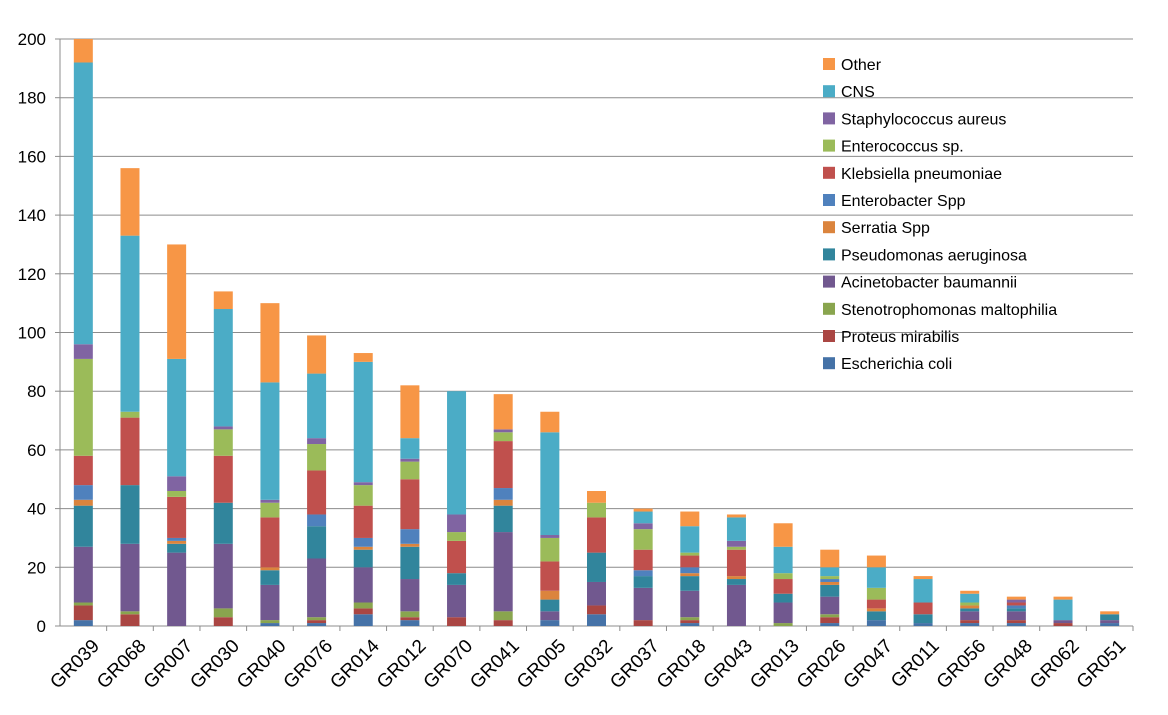 This screenshot has height=715, width=1168. Describe the element at coordinates (736, 582) in the screenshot. I see `bar-segment-GR043-pseudomonas-aeruginosa` at that location.